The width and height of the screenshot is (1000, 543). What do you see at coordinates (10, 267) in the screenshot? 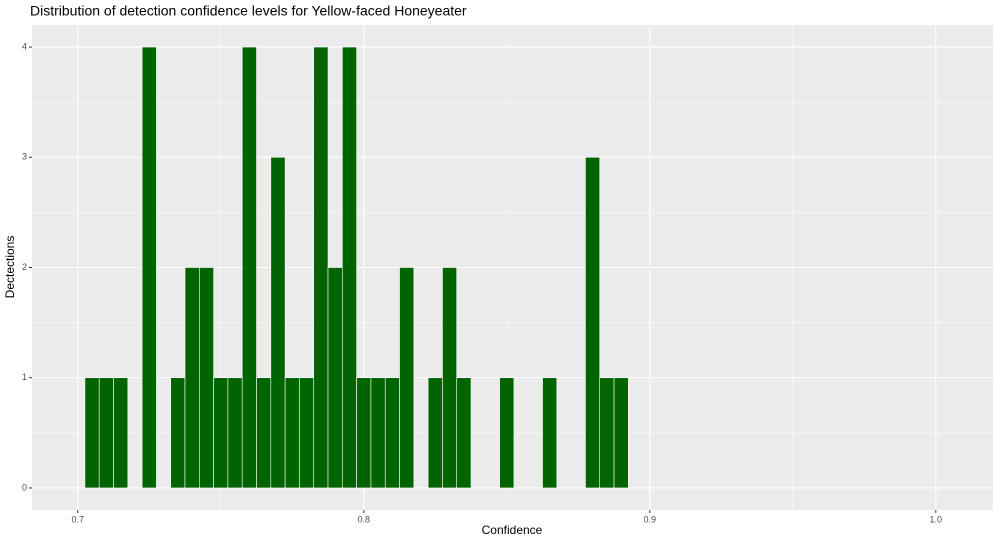
I see `y-axis-title: Dectections` at bounding box center [10, 267].